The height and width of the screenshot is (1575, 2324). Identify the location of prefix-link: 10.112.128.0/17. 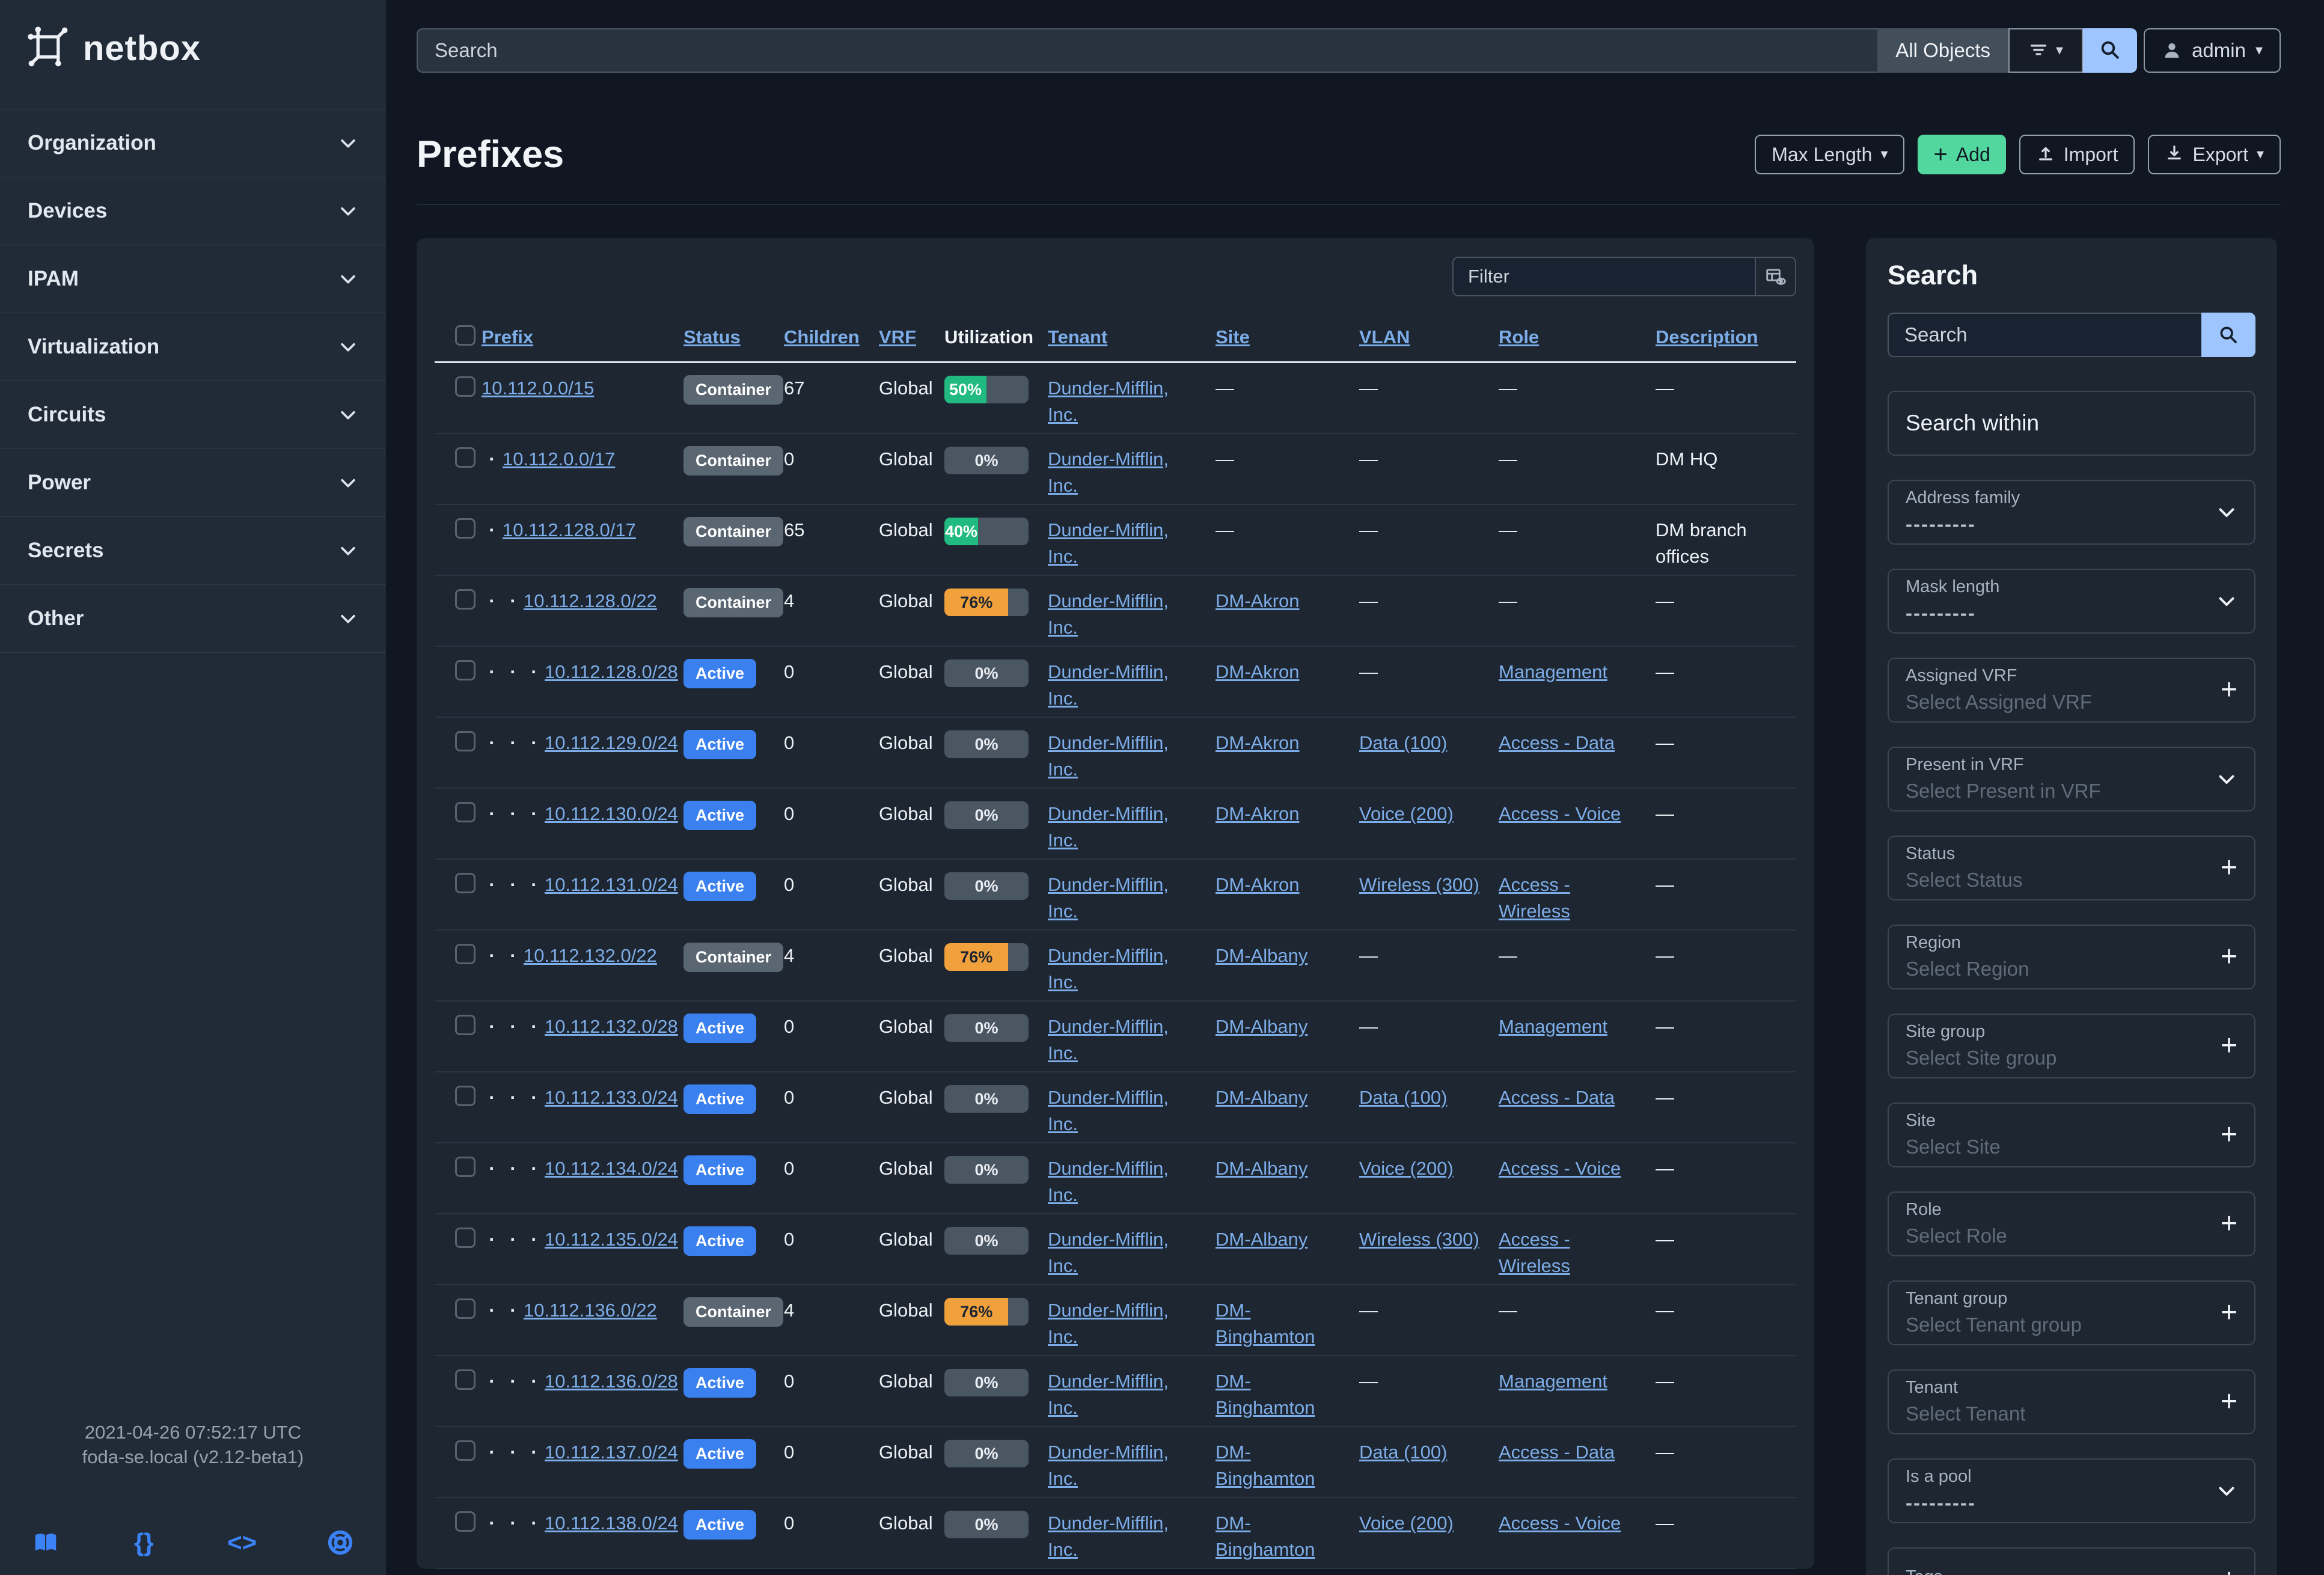
(569, 529).